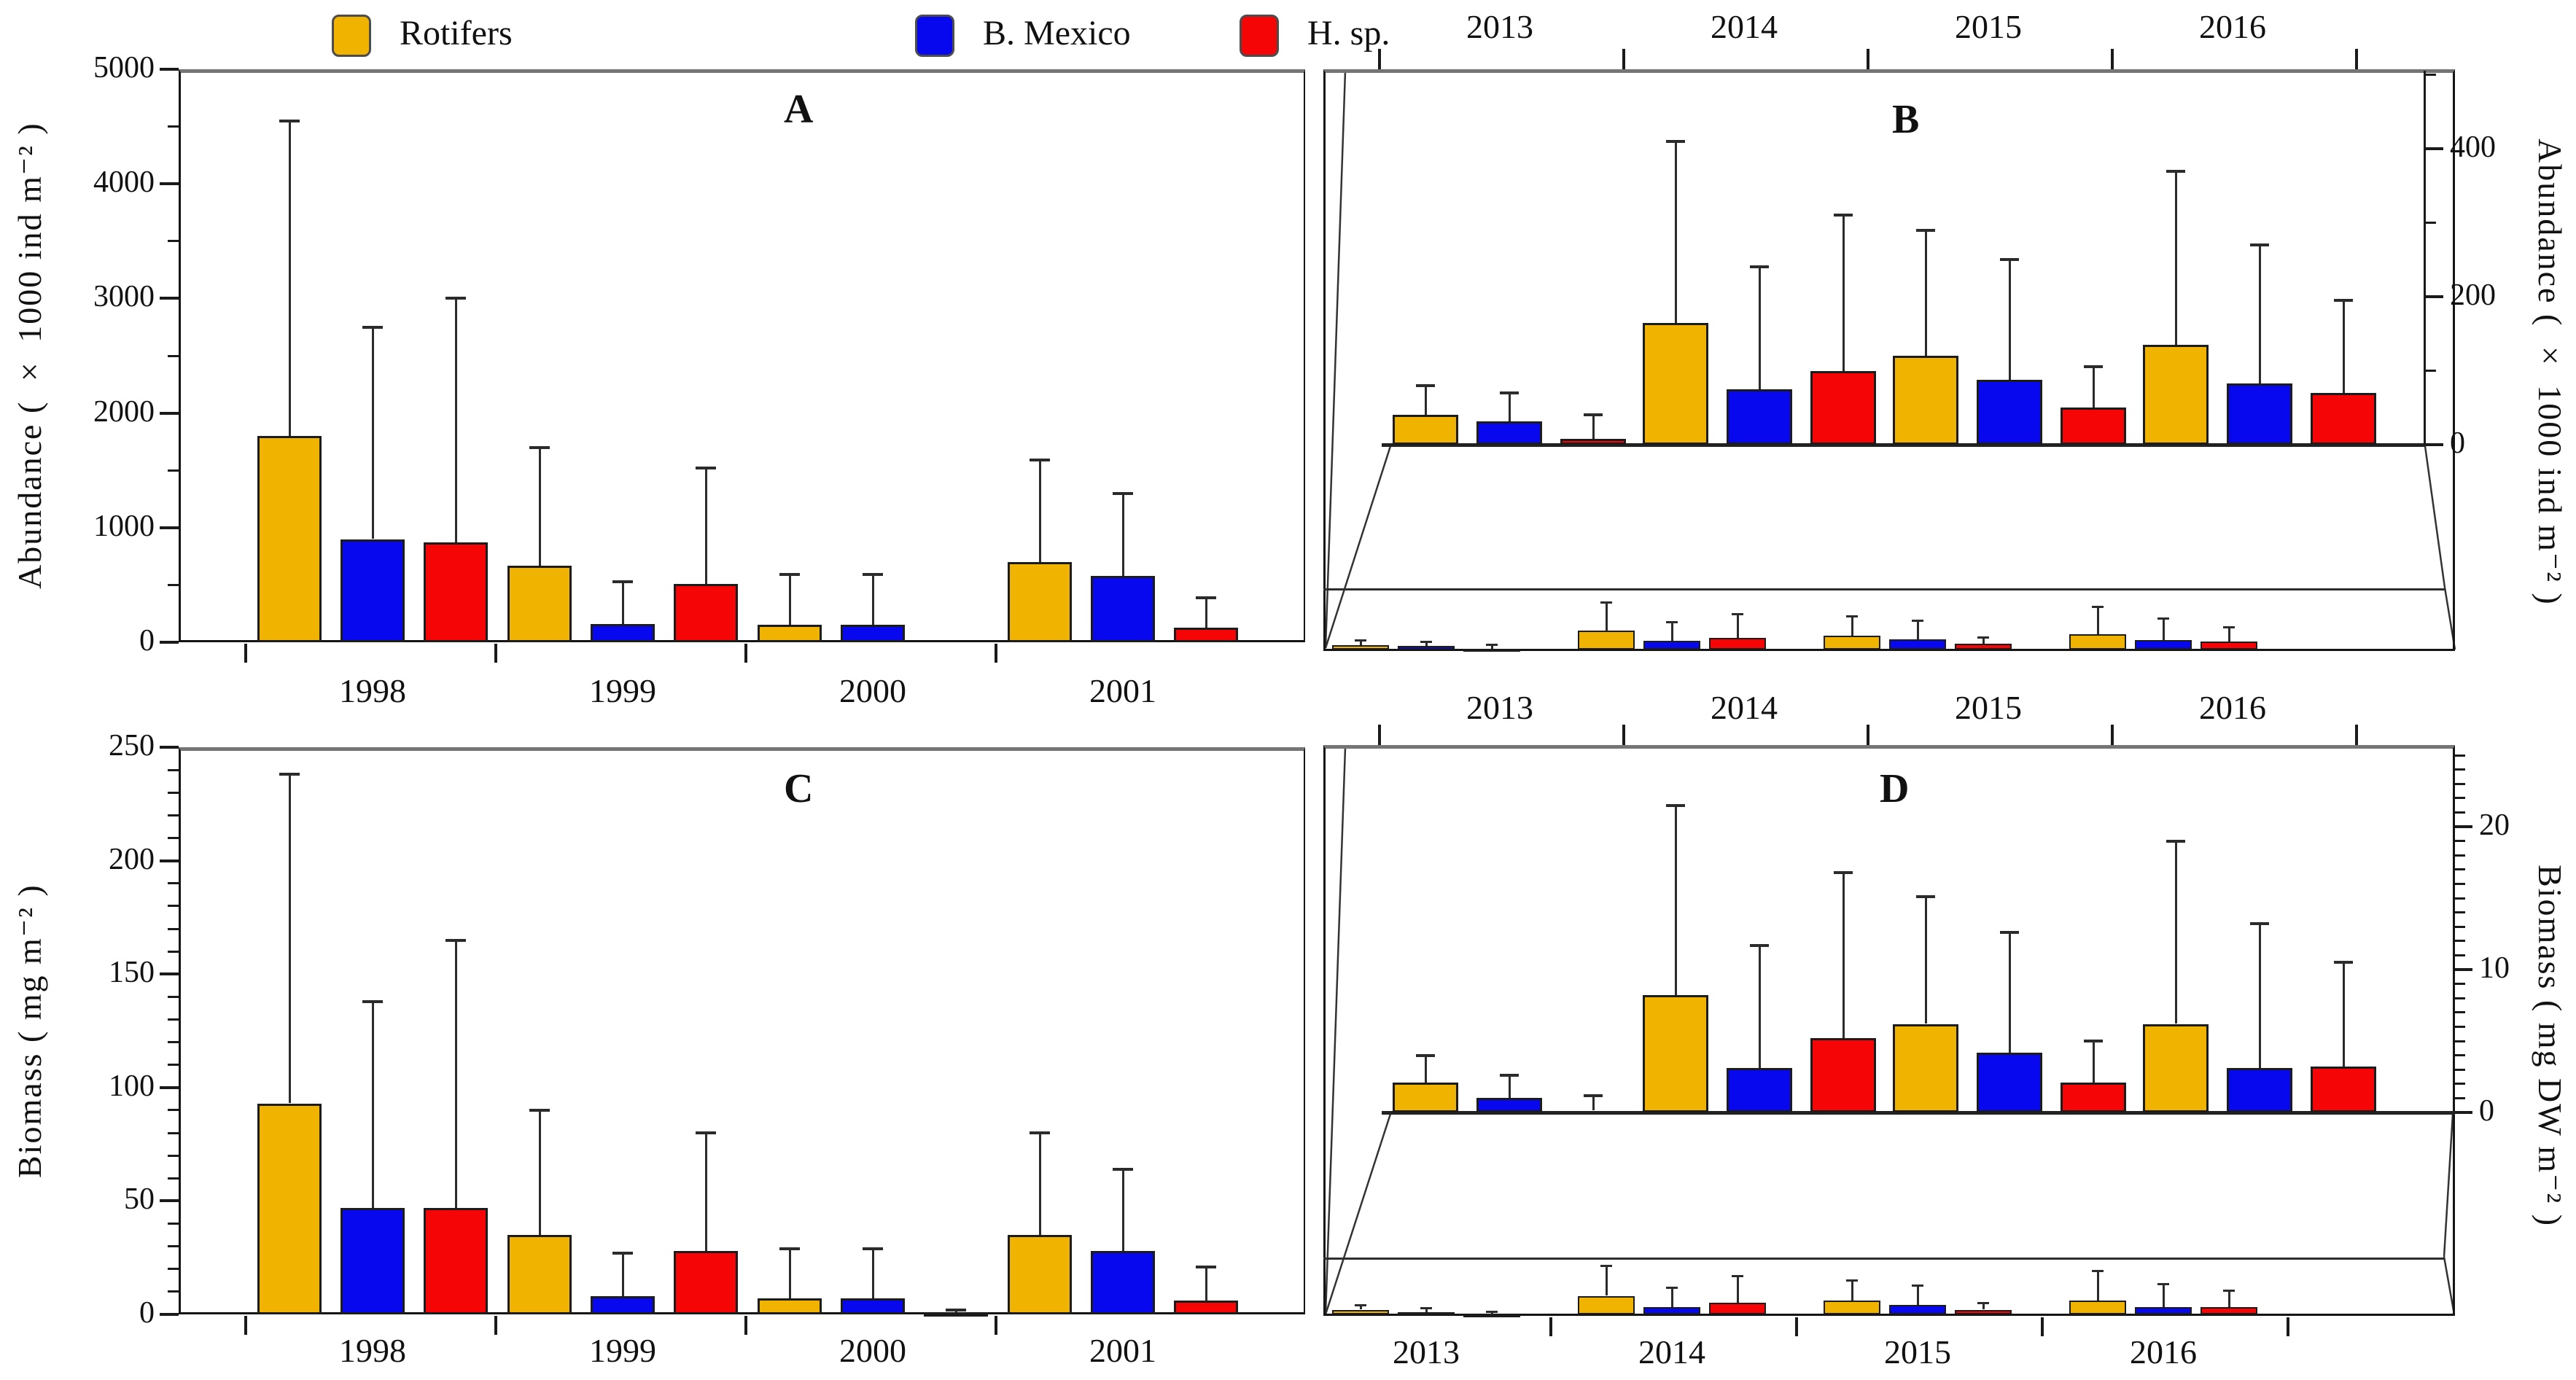  Describe the element at coordinates (2176, 1068) in the screenshot. I see `inset-bar-rotifers-2016` at that location.